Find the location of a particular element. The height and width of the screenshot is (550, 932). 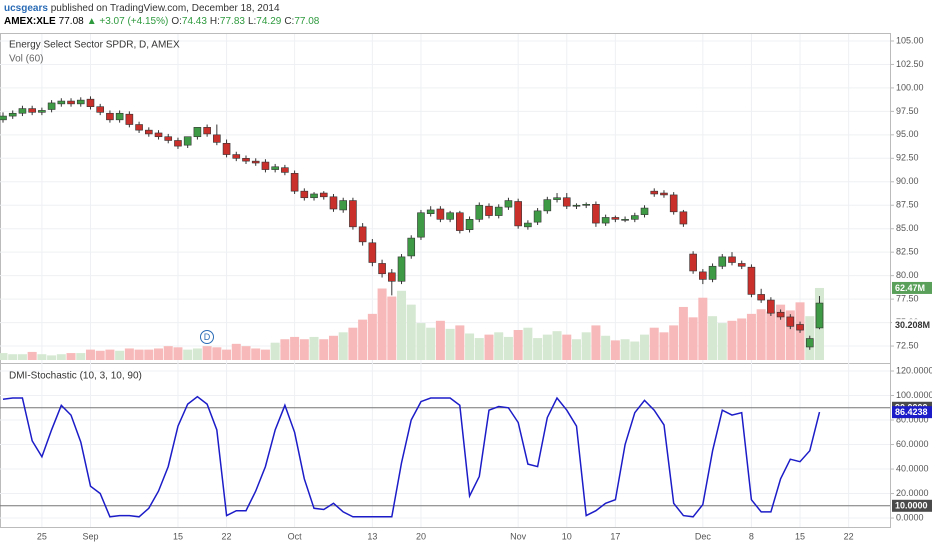

level-label-box is located at coordinates (912, 505).